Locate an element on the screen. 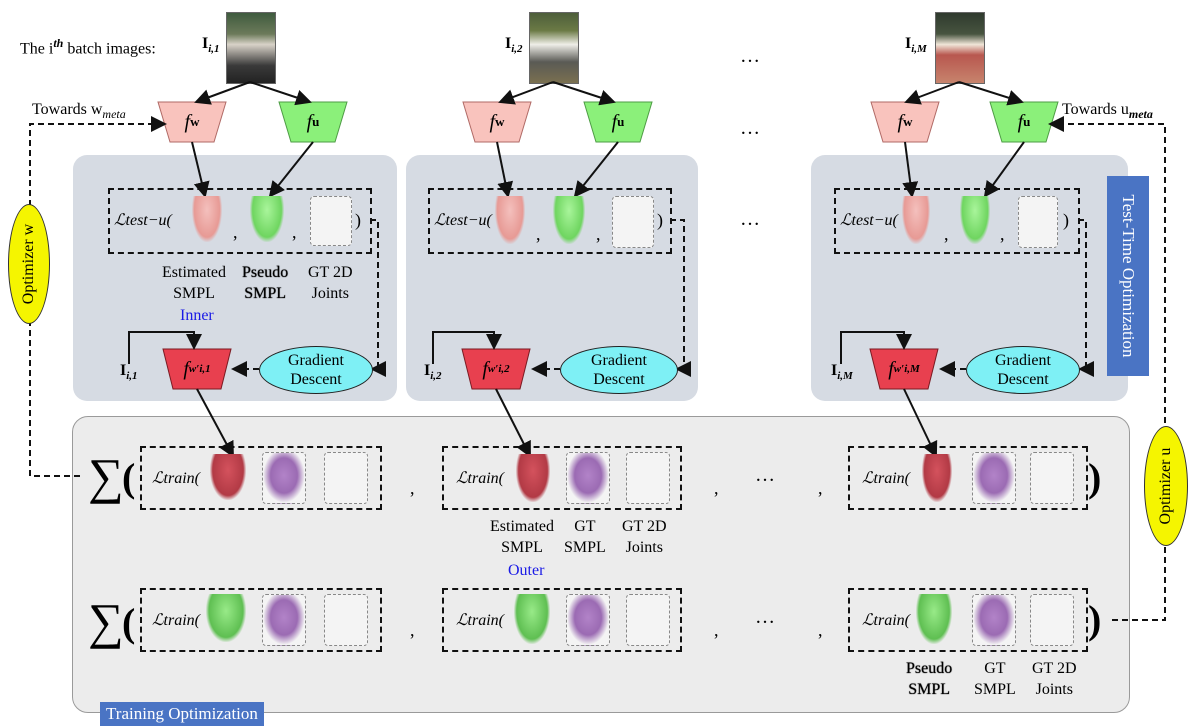 Image resolution: width=1194 pixels, height=726 pixels. caption-estimated-smpl-1: Estimated SMPL is located at coordinates (194, 283).